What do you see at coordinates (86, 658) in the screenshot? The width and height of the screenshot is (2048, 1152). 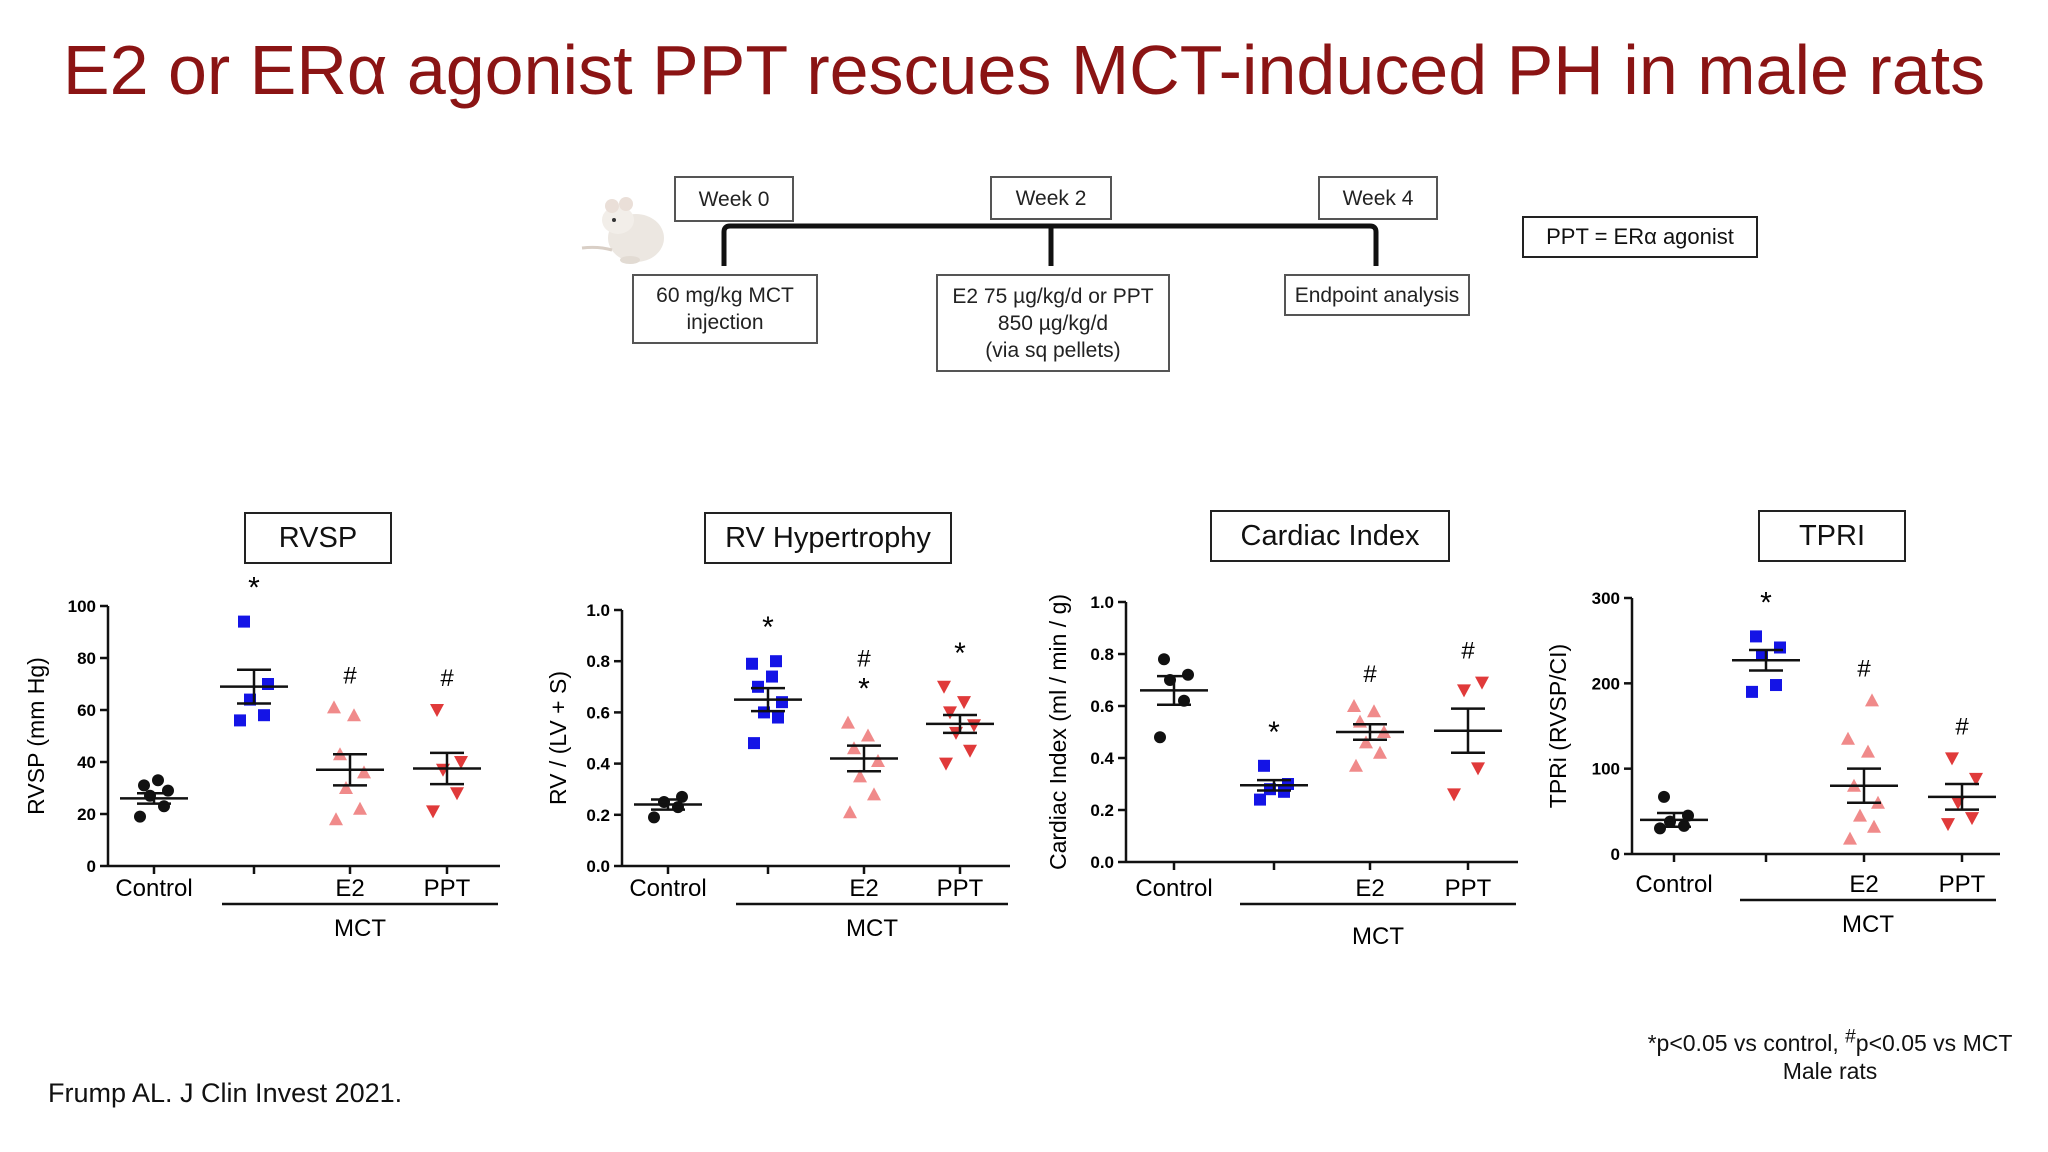 I see `y-tick-label: 80` at bounding box center [86, 658].